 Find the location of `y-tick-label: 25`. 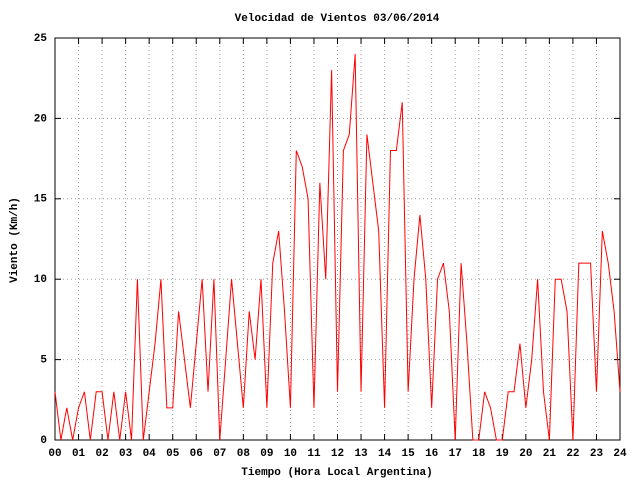

y-tick-label: 25 is located at coordinates (41, 39).